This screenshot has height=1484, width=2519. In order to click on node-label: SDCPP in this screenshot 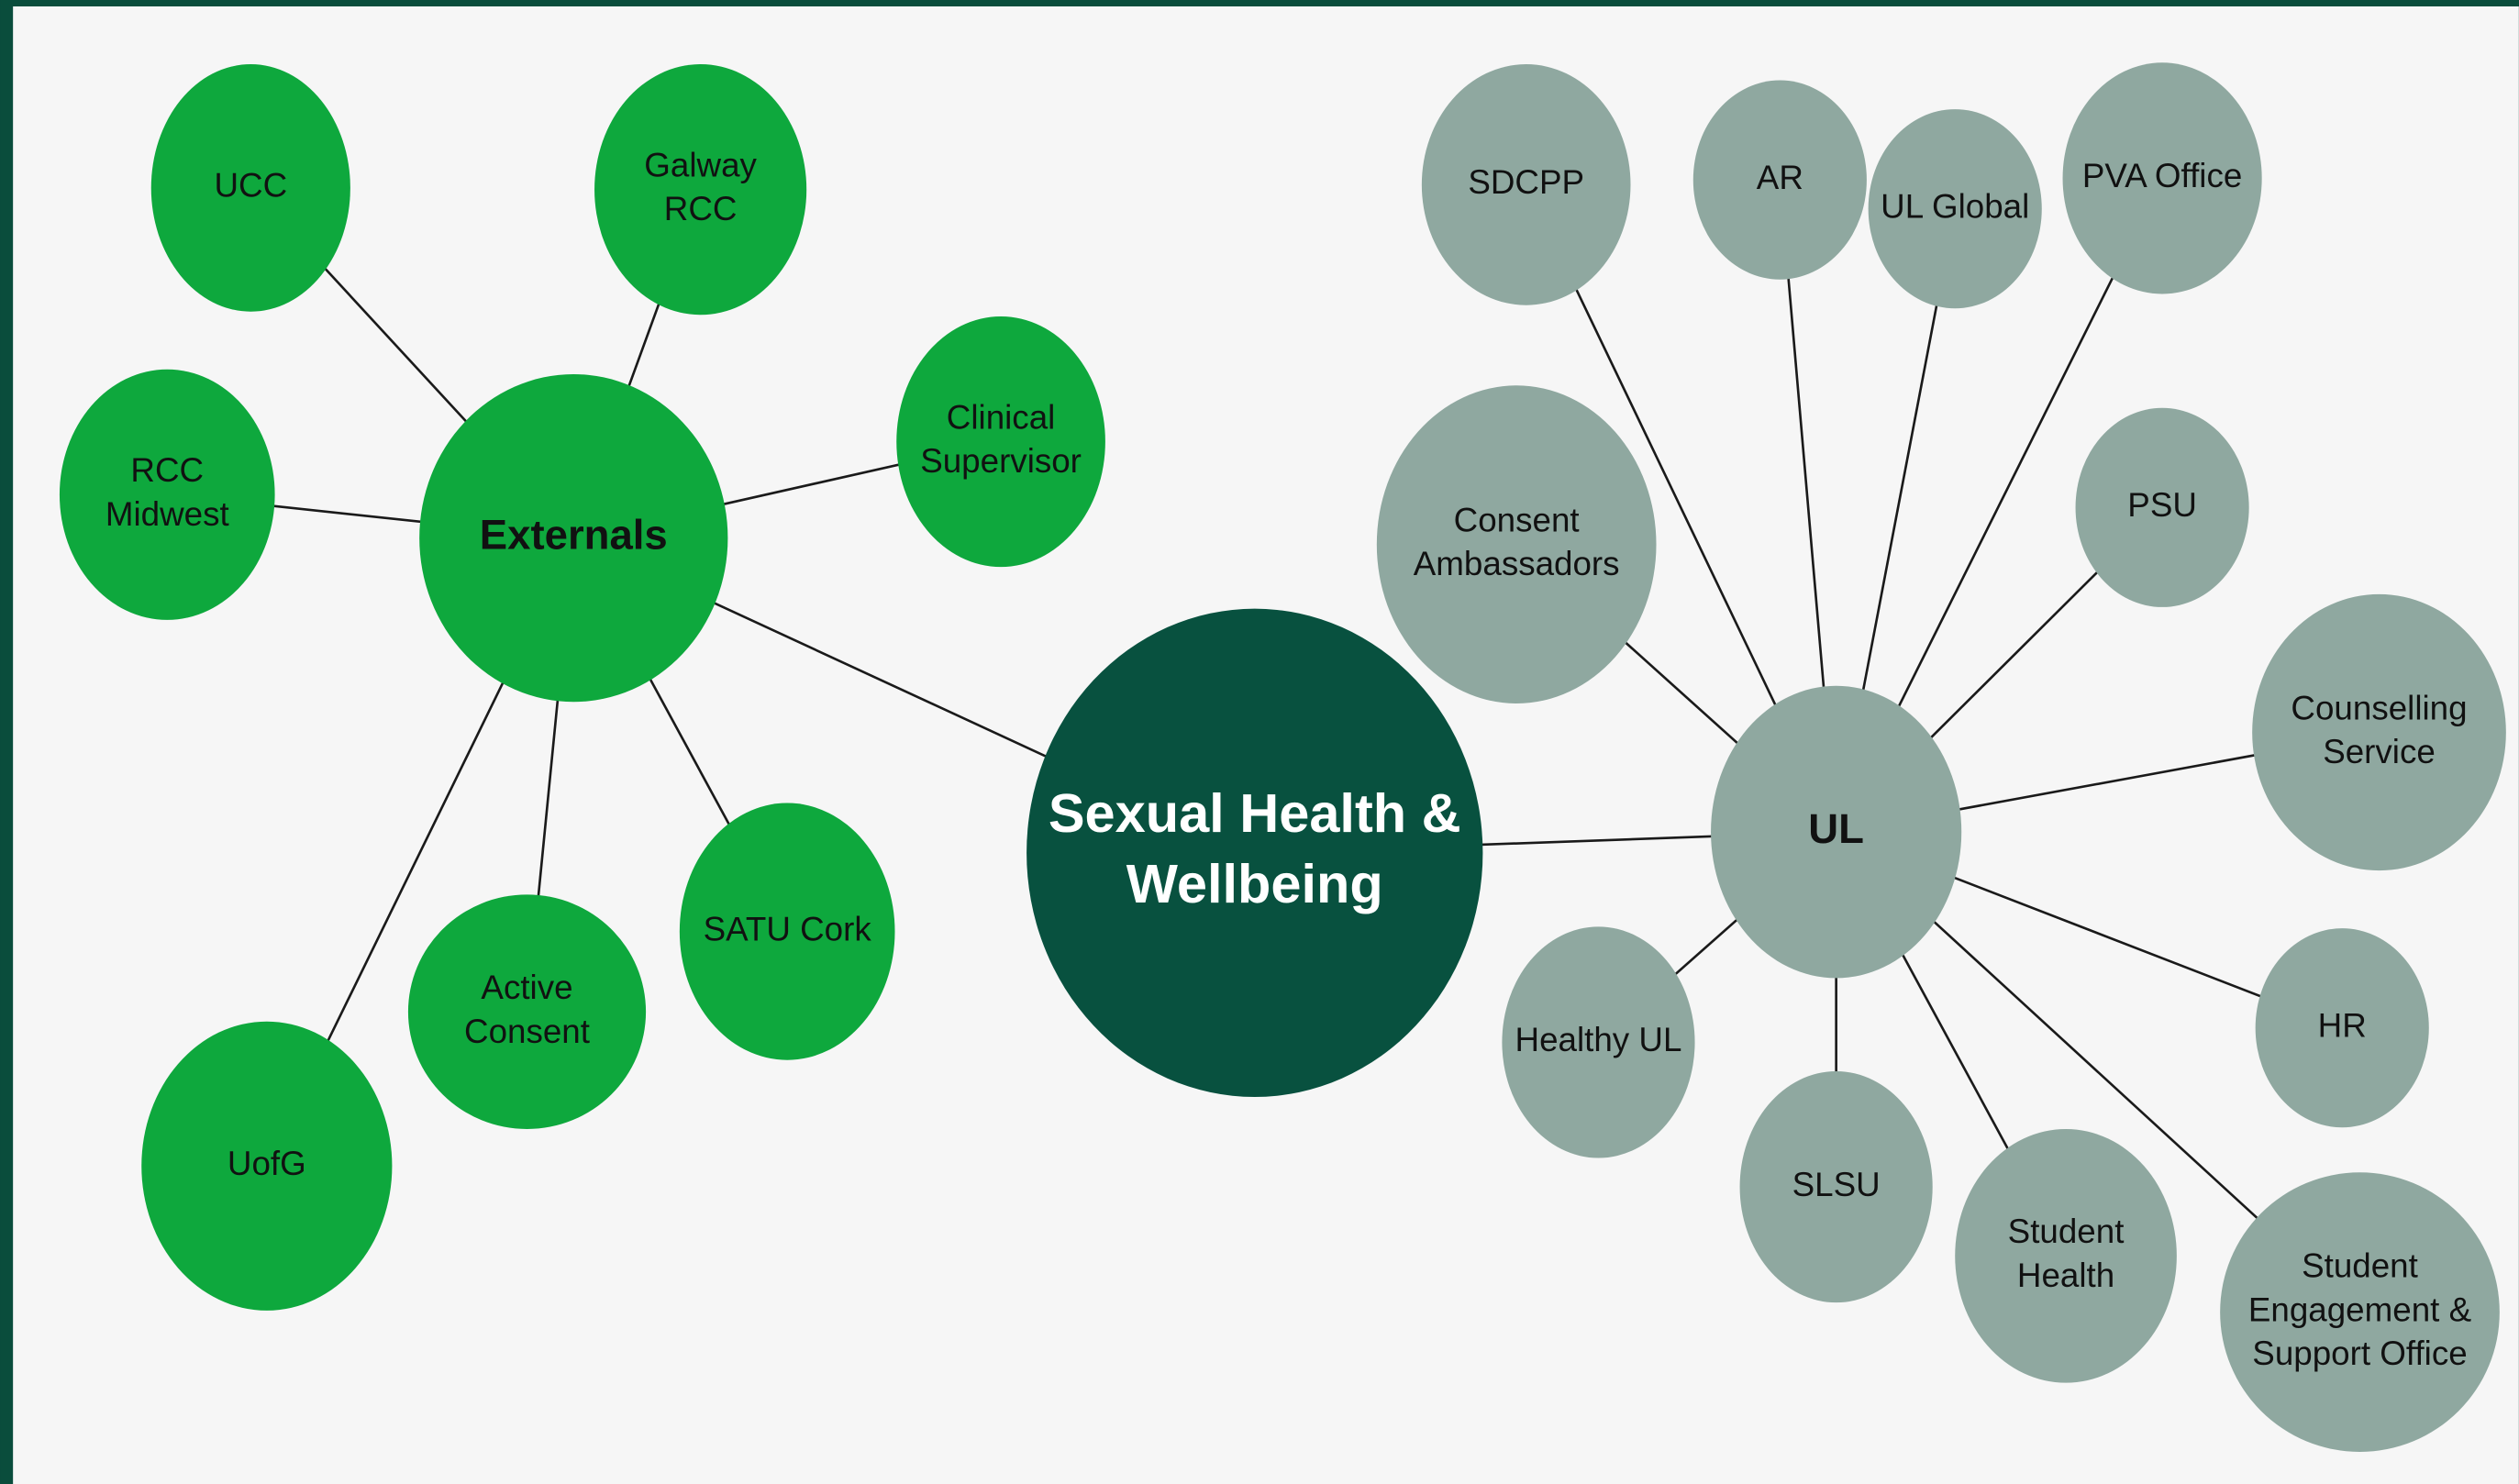, I will do `click(1526, 182)`.